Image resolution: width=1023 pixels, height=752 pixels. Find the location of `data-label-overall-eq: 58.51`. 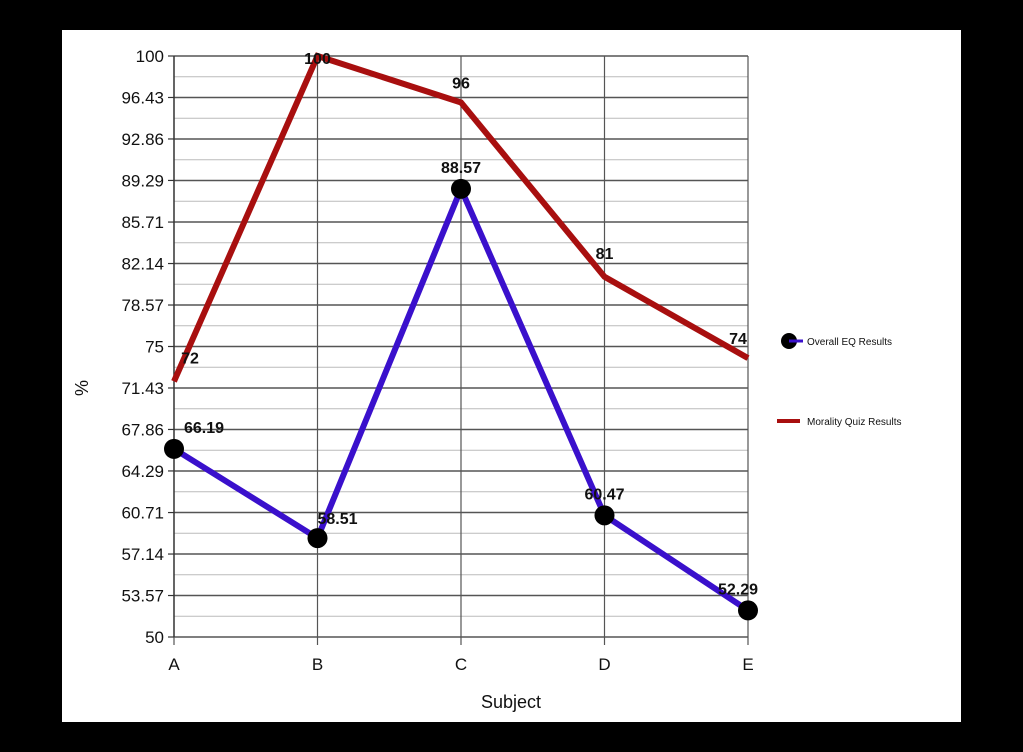

data-label-overall-eq: 58.51 is located at coordinates (337, 519).